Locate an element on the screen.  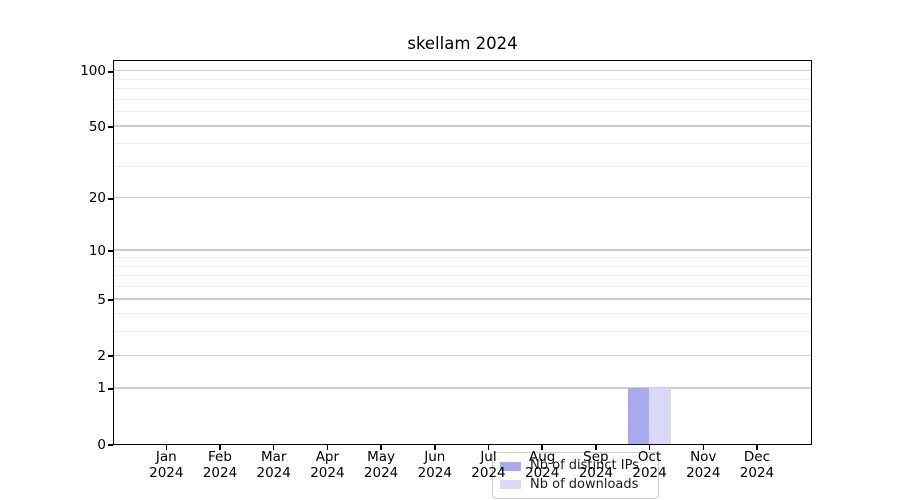
x-tick-label-sep: Sep 2024 is located at coordinates (596, 465).